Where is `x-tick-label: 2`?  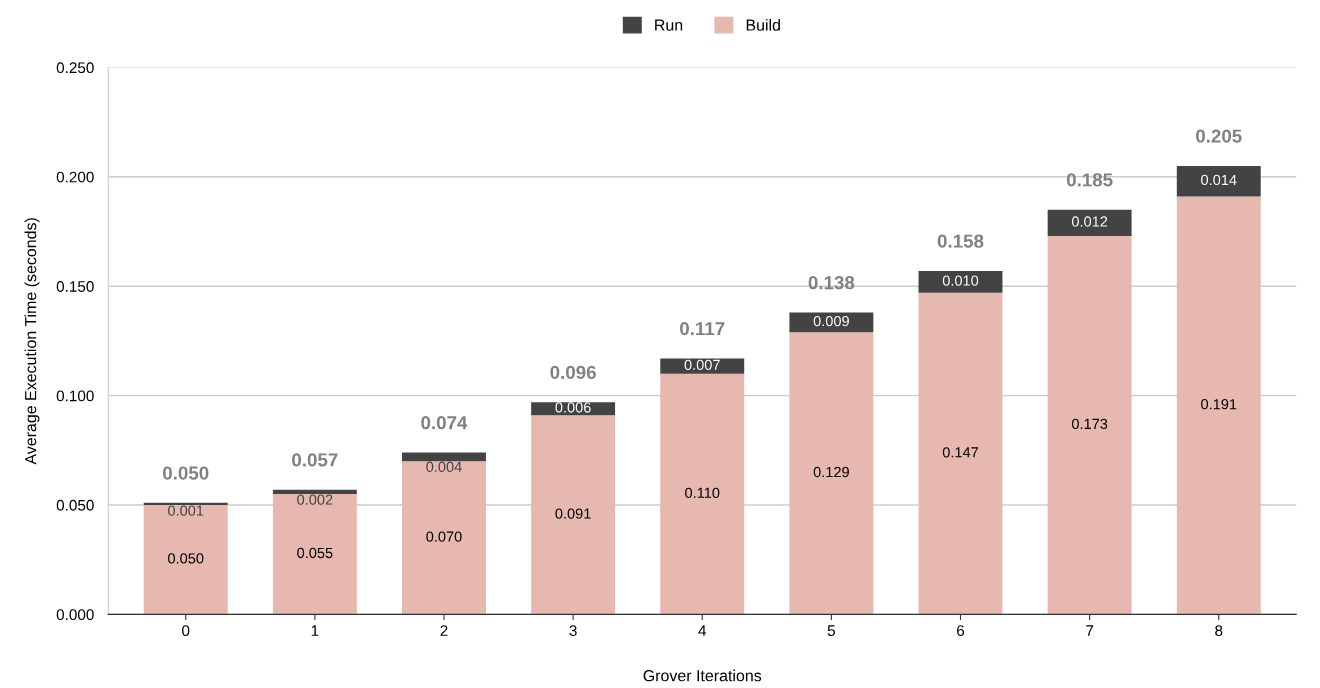 x-tick-label: 2 is located at coordinates (444, 630).